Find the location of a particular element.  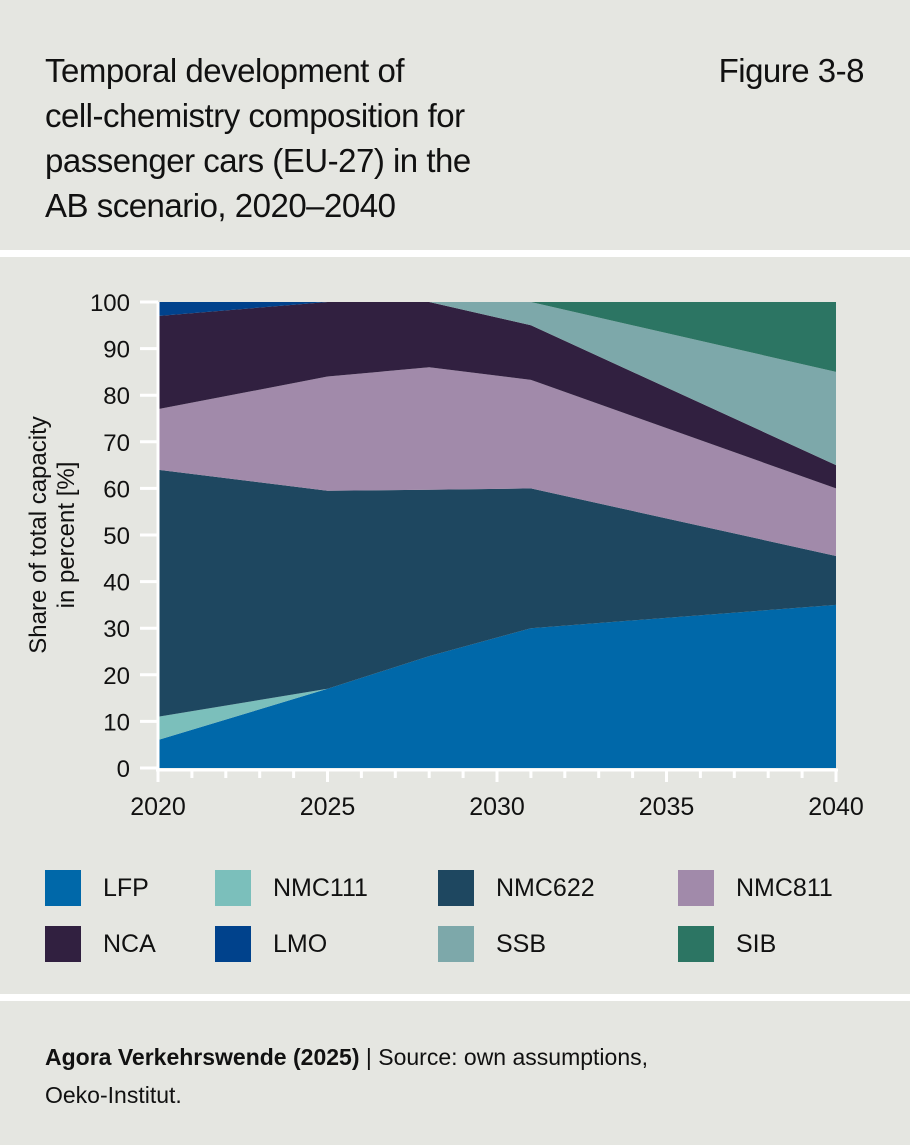

source-text: Oeko-Institut. is located at coordinates (113, 1095).